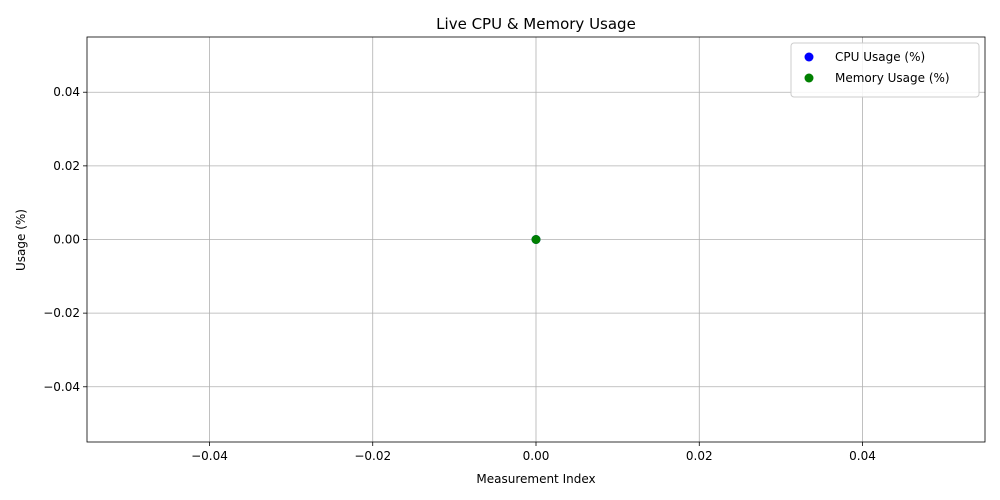  Describe the element at coordinates (892, 78) in the screenshot. I see `legend-label-memory: Memory Usage (%)` at that location.